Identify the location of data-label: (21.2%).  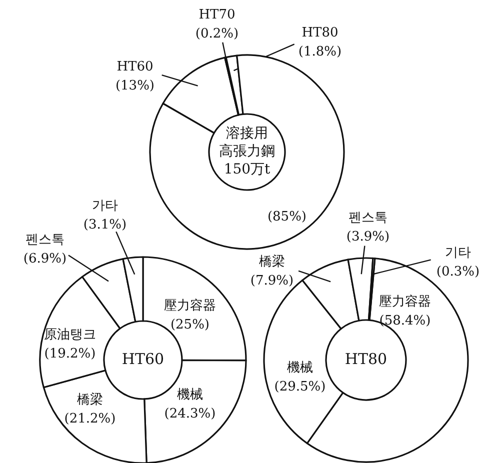
(90, 418).